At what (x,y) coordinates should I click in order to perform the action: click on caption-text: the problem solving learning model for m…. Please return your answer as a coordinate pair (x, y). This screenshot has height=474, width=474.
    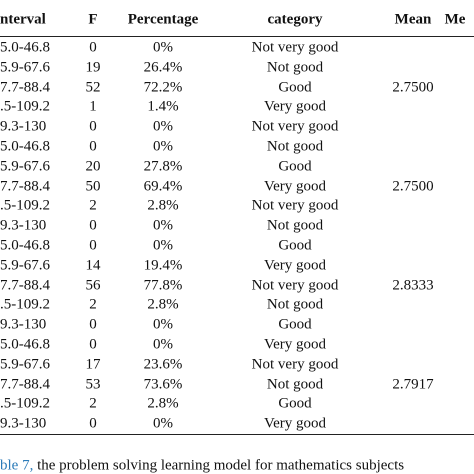
    Looking at the image, I should click on (219, 465).